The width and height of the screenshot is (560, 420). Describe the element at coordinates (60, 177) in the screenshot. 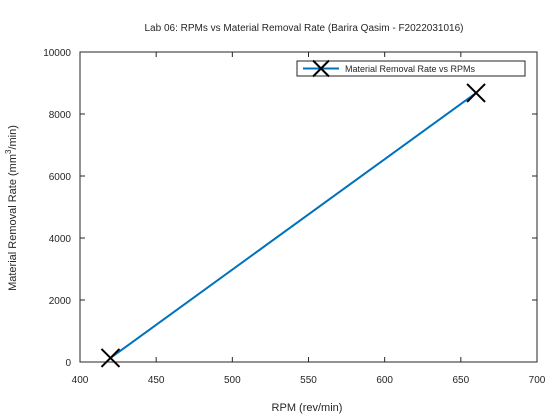

I see `y-tick-label: 6000` at that location.